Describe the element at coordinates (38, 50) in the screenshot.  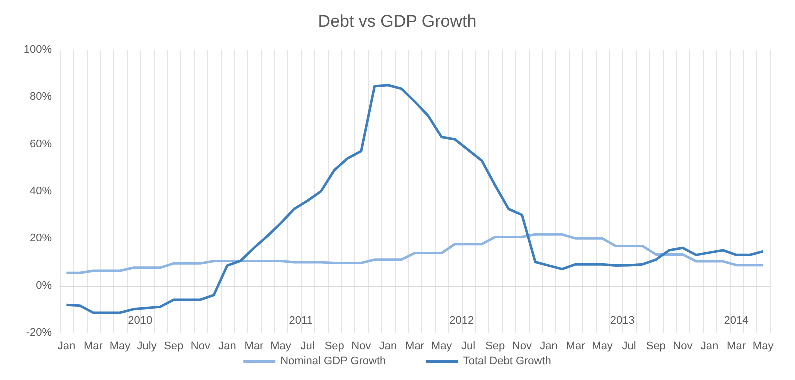
I see `y-tick-label: 100%` at that location.